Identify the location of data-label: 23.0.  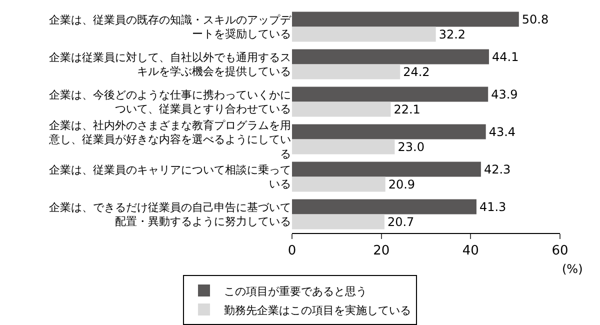
(411, 147).